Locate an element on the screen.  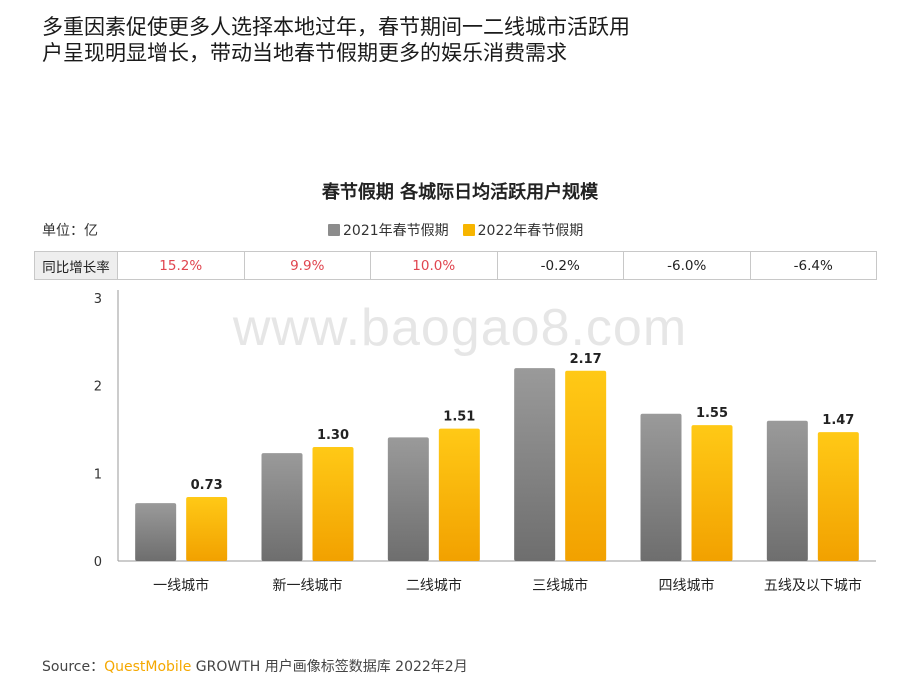
y-tick-label: 3 is located at coordinates (98, 299).